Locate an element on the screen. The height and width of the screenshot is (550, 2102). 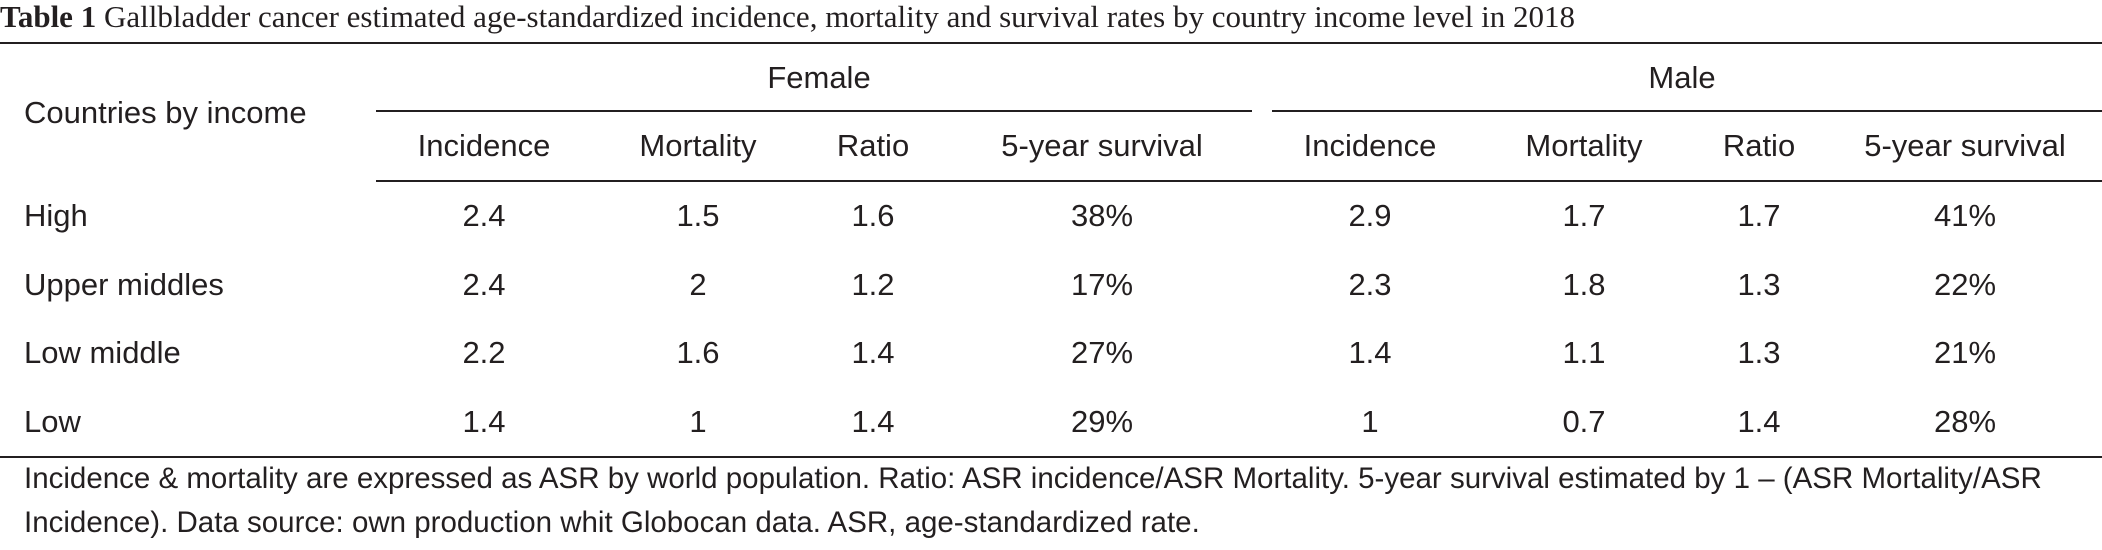
table-row: Low 1.4 1 1.4 29% 1 0.7 1.4 28% is located at coordinates (1051, 422).